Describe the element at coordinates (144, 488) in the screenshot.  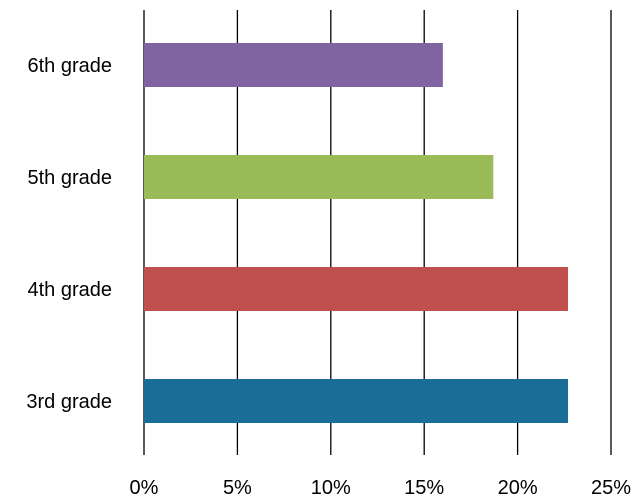
I see `x-tick-label: 0%` at that location.